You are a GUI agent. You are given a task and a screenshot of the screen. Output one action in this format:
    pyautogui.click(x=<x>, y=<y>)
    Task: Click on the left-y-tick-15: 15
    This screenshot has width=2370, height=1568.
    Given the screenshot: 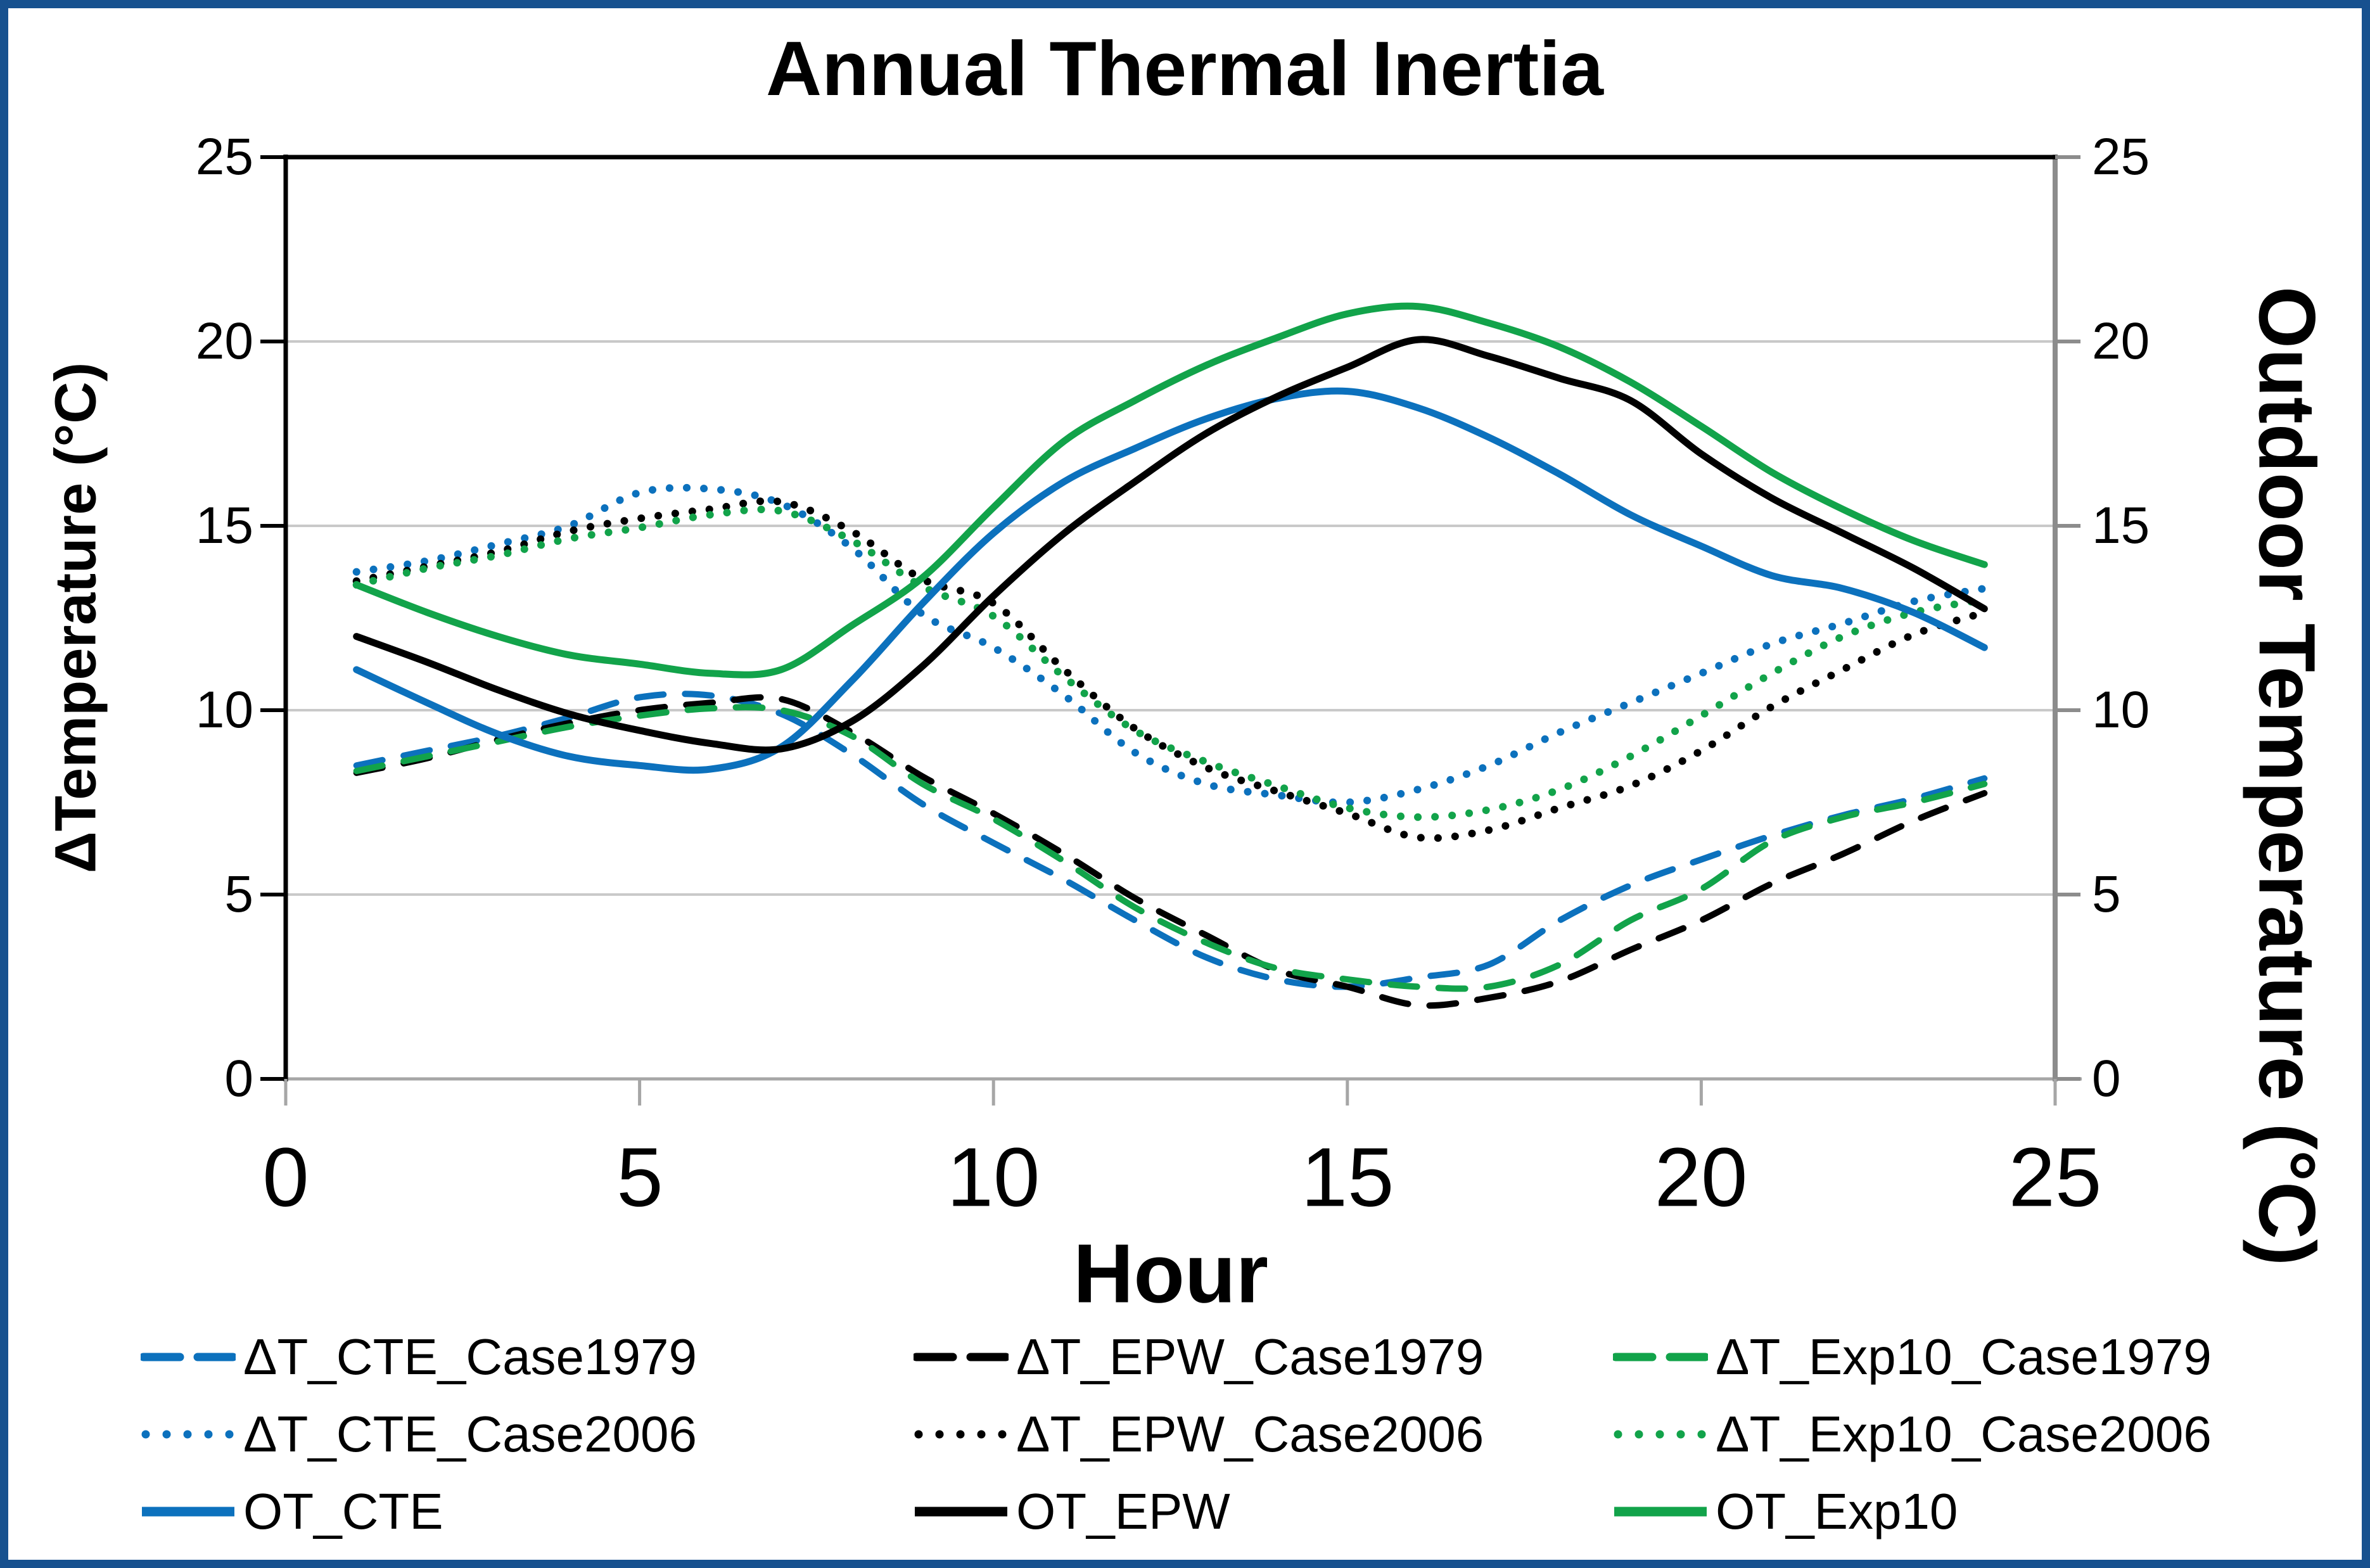 What is the action you would take?
    pyautogui.click(x=224, y=525)
    